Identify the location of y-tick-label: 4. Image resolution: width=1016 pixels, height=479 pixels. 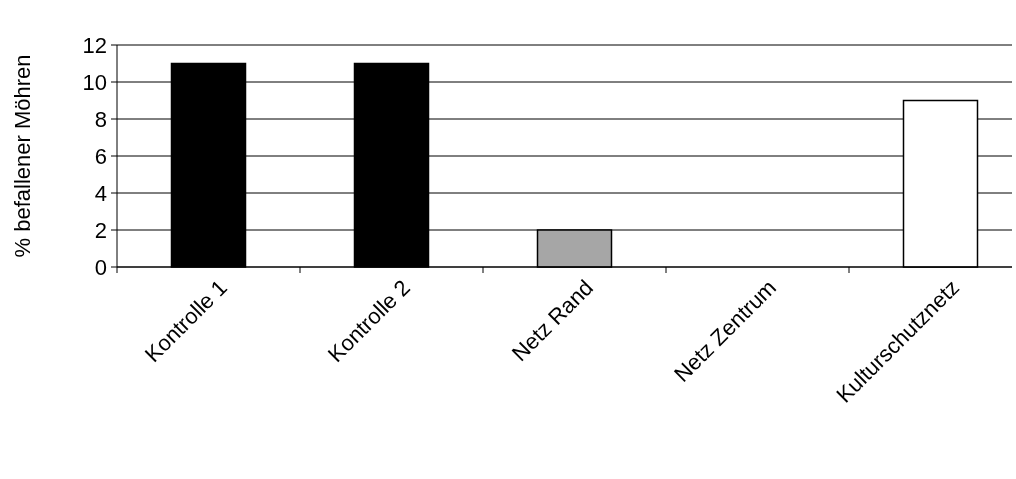
(100, 193).